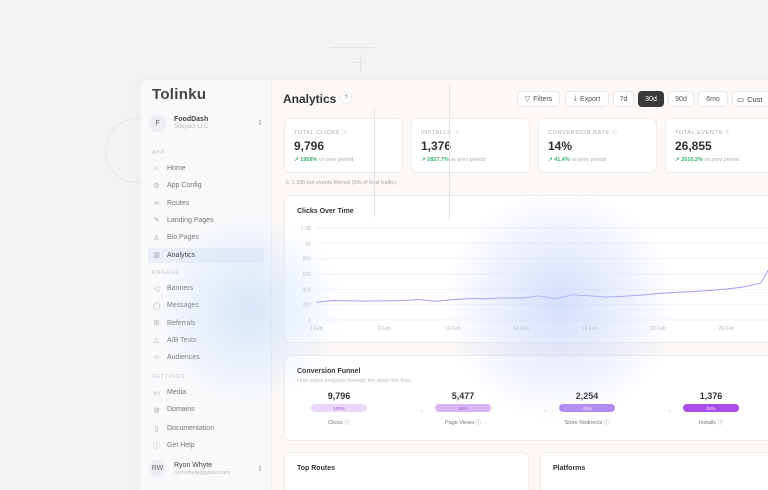 This screenshot has height=490, width=768. I want to click on logo: Tolinku, so click(179, 94).